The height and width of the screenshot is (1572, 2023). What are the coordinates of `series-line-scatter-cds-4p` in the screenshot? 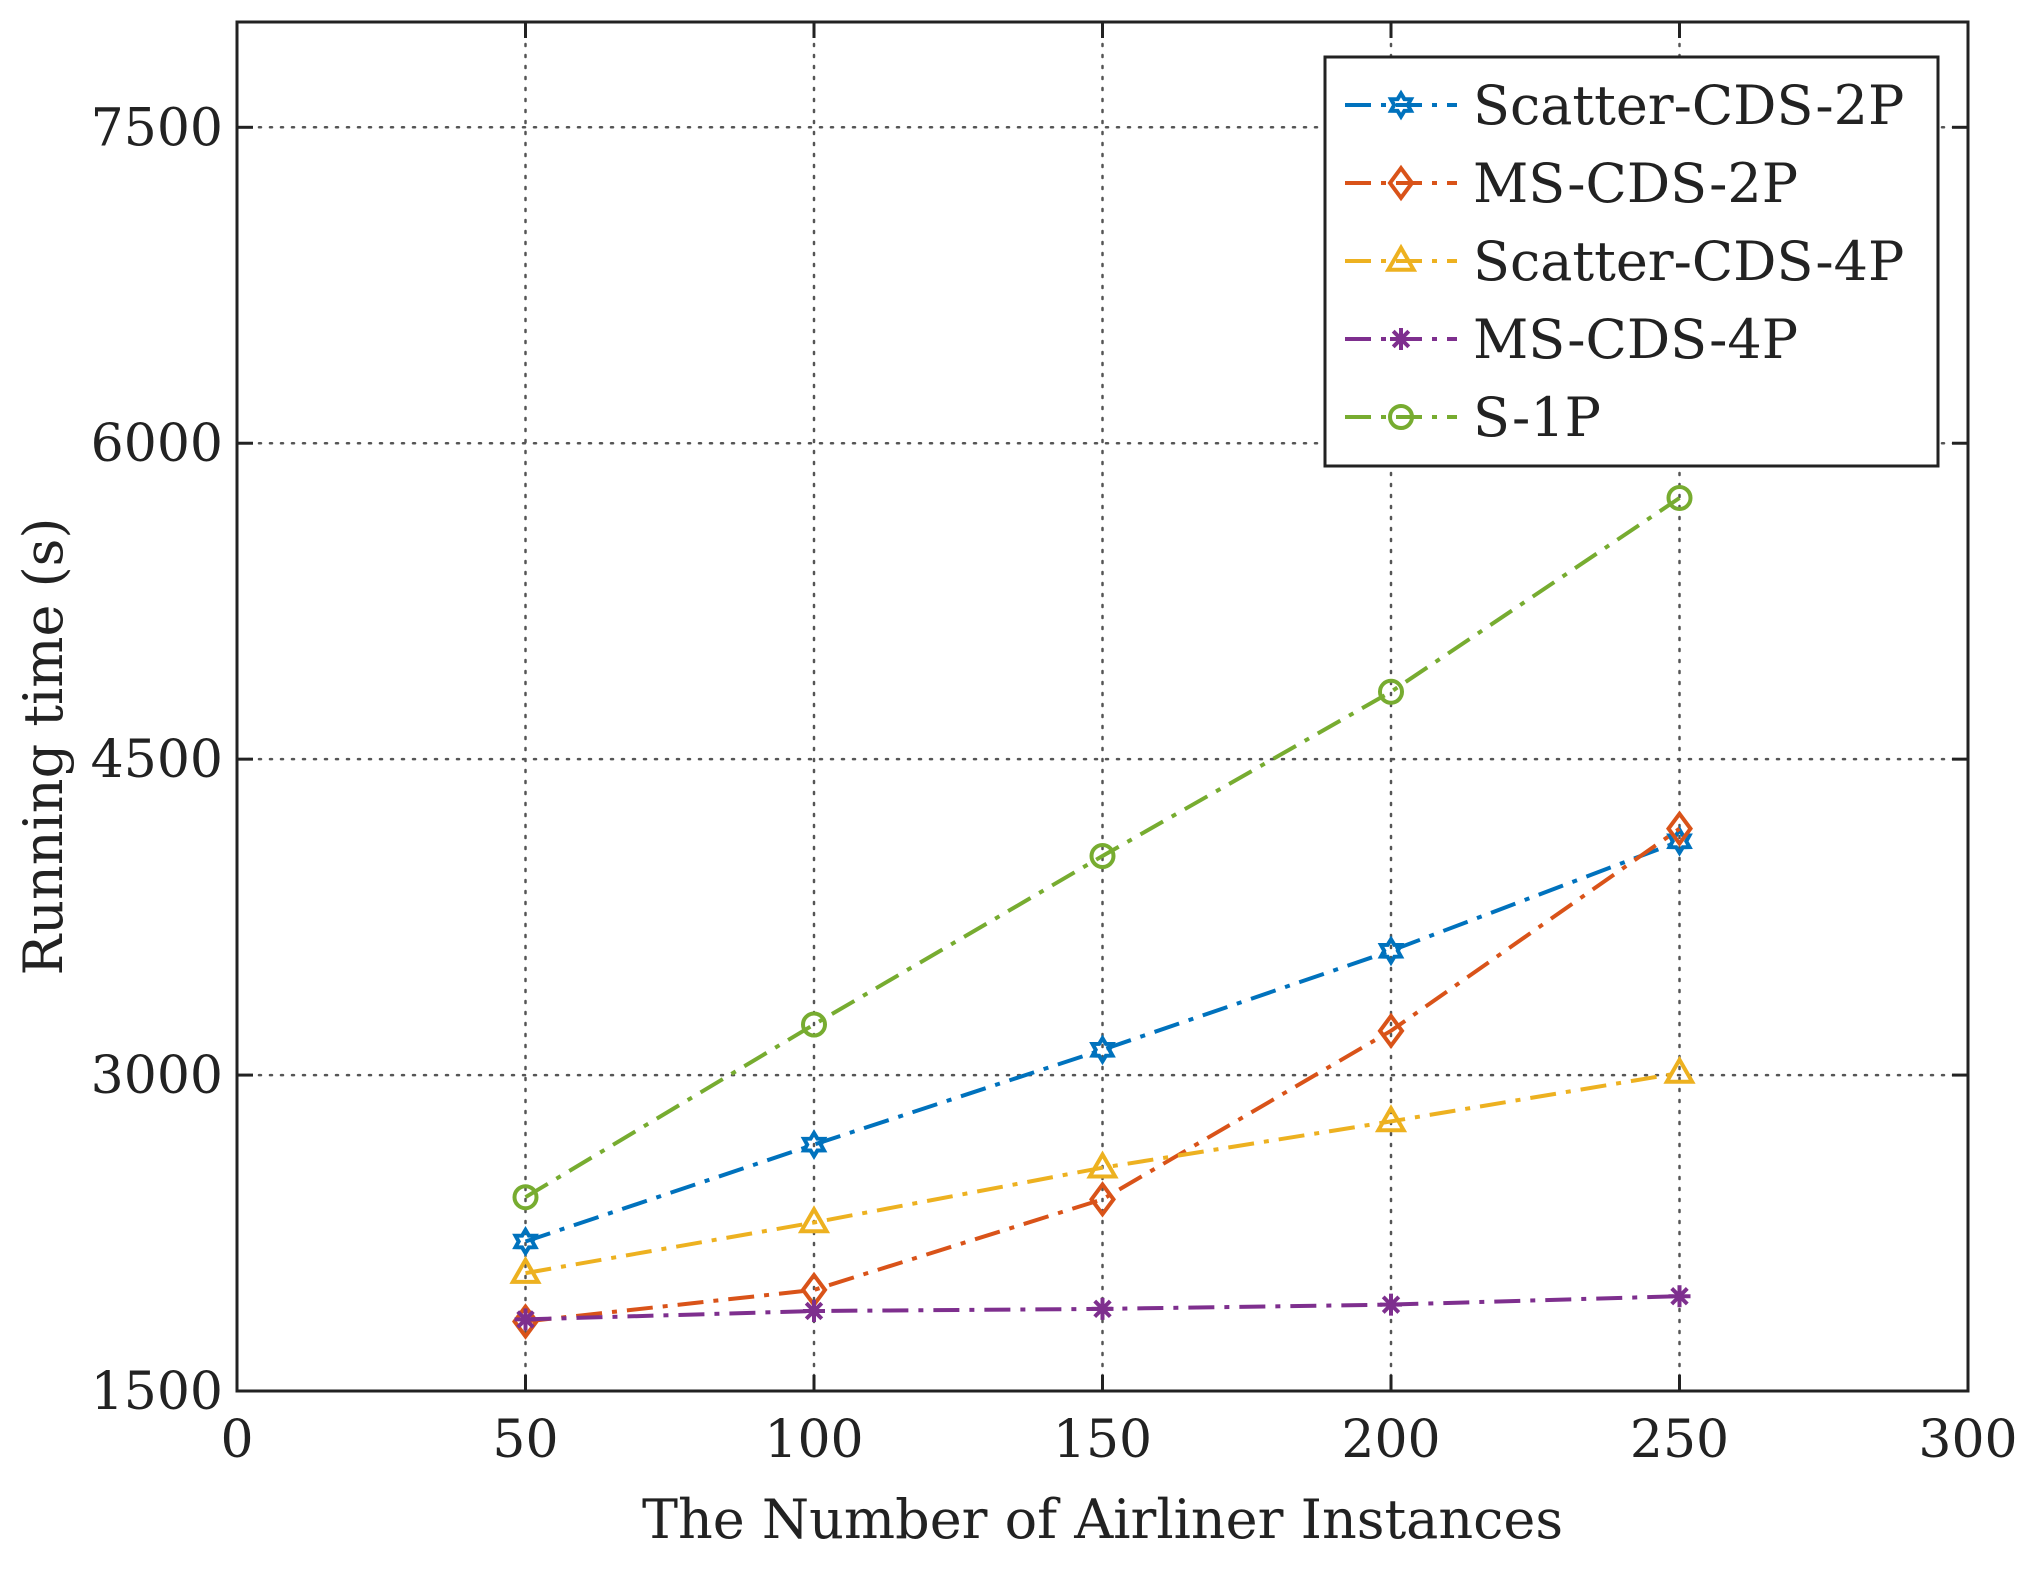 It's located at (1102, 1173).